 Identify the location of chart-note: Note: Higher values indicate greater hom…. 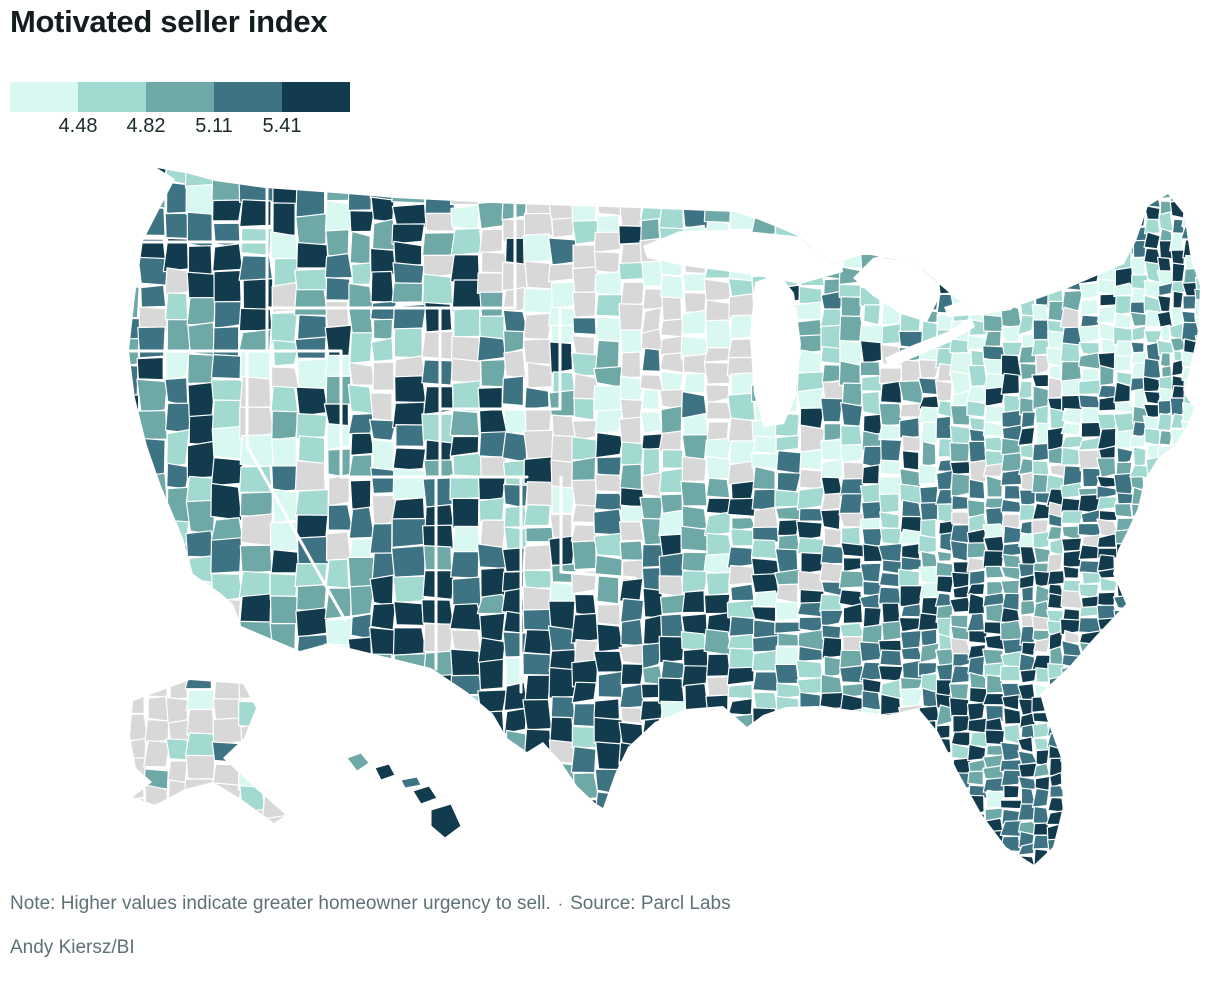
(370, 904).